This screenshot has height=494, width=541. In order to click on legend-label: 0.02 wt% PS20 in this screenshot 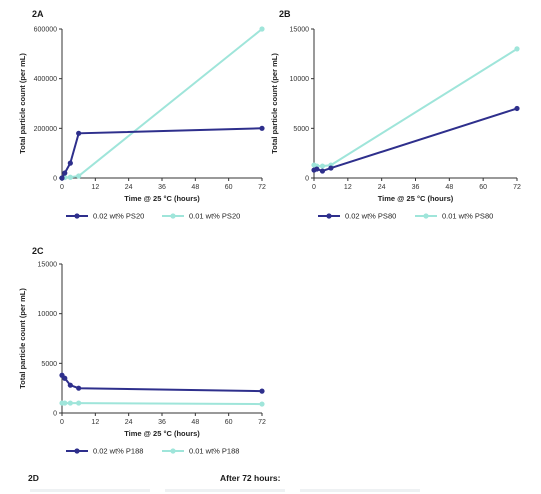, I will do `click(118, 216)`.